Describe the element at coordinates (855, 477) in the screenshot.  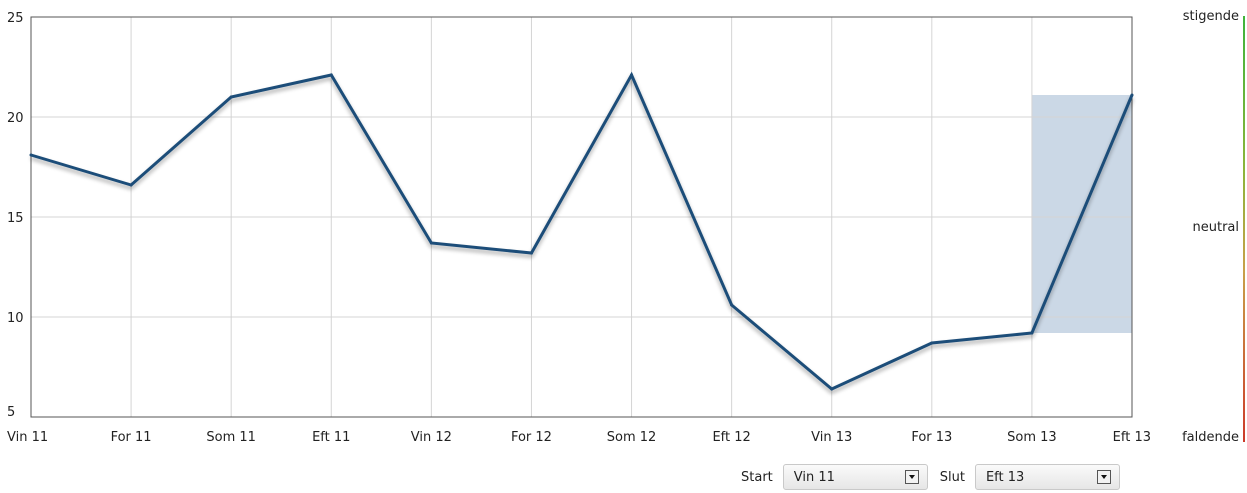
I see `start-period-select: Vin 11` at that location.